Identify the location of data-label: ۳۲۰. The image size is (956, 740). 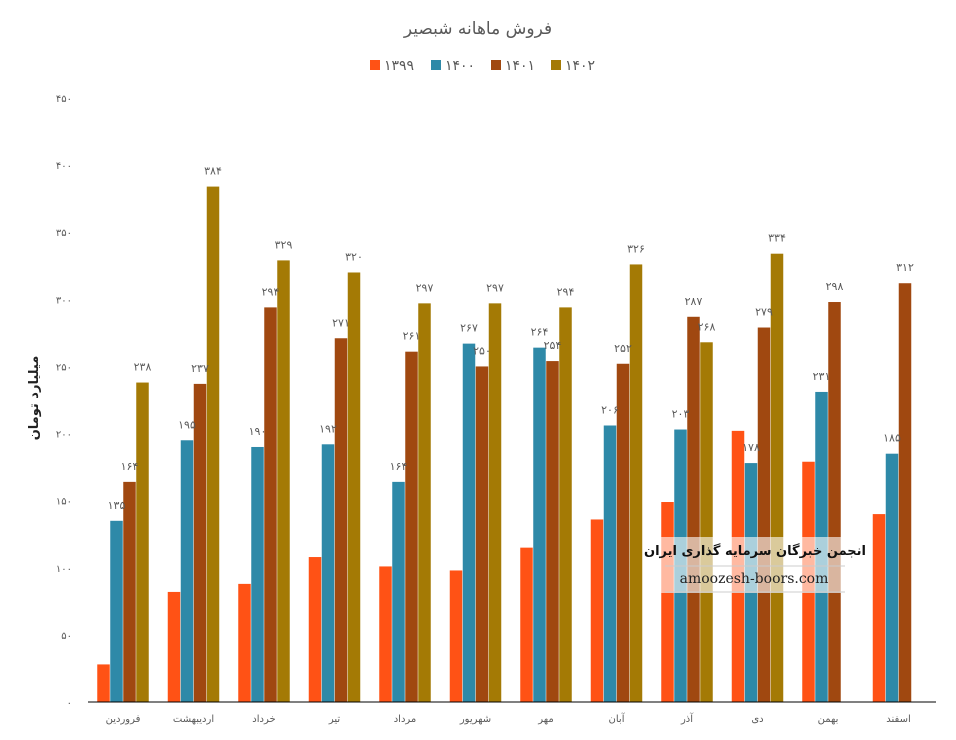
(354, 256).